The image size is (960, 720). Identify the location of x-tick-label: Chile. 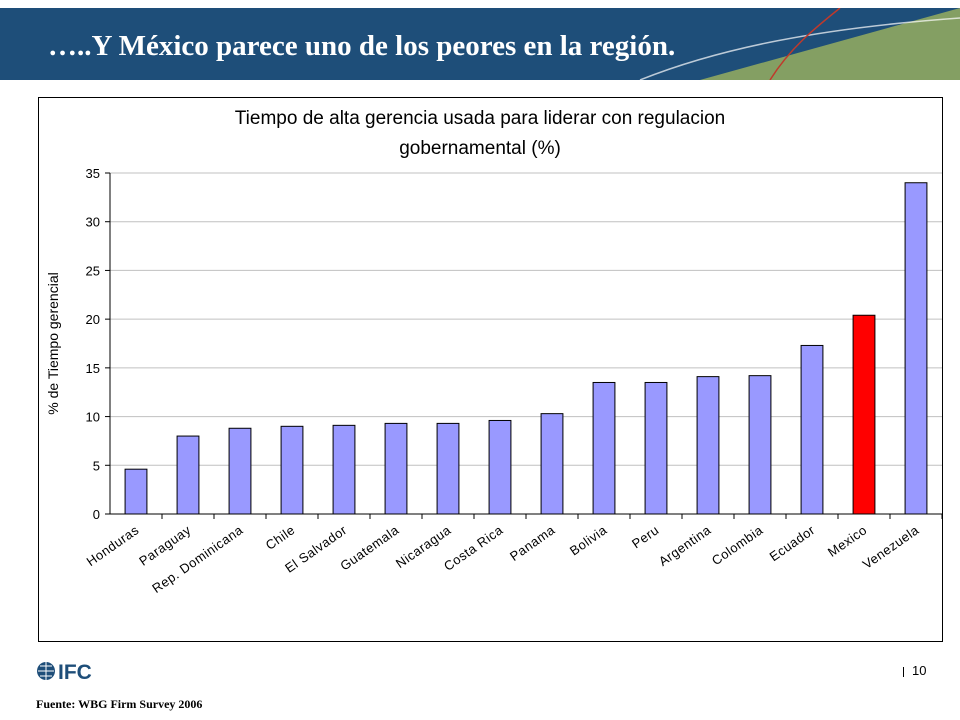
(280, 537).